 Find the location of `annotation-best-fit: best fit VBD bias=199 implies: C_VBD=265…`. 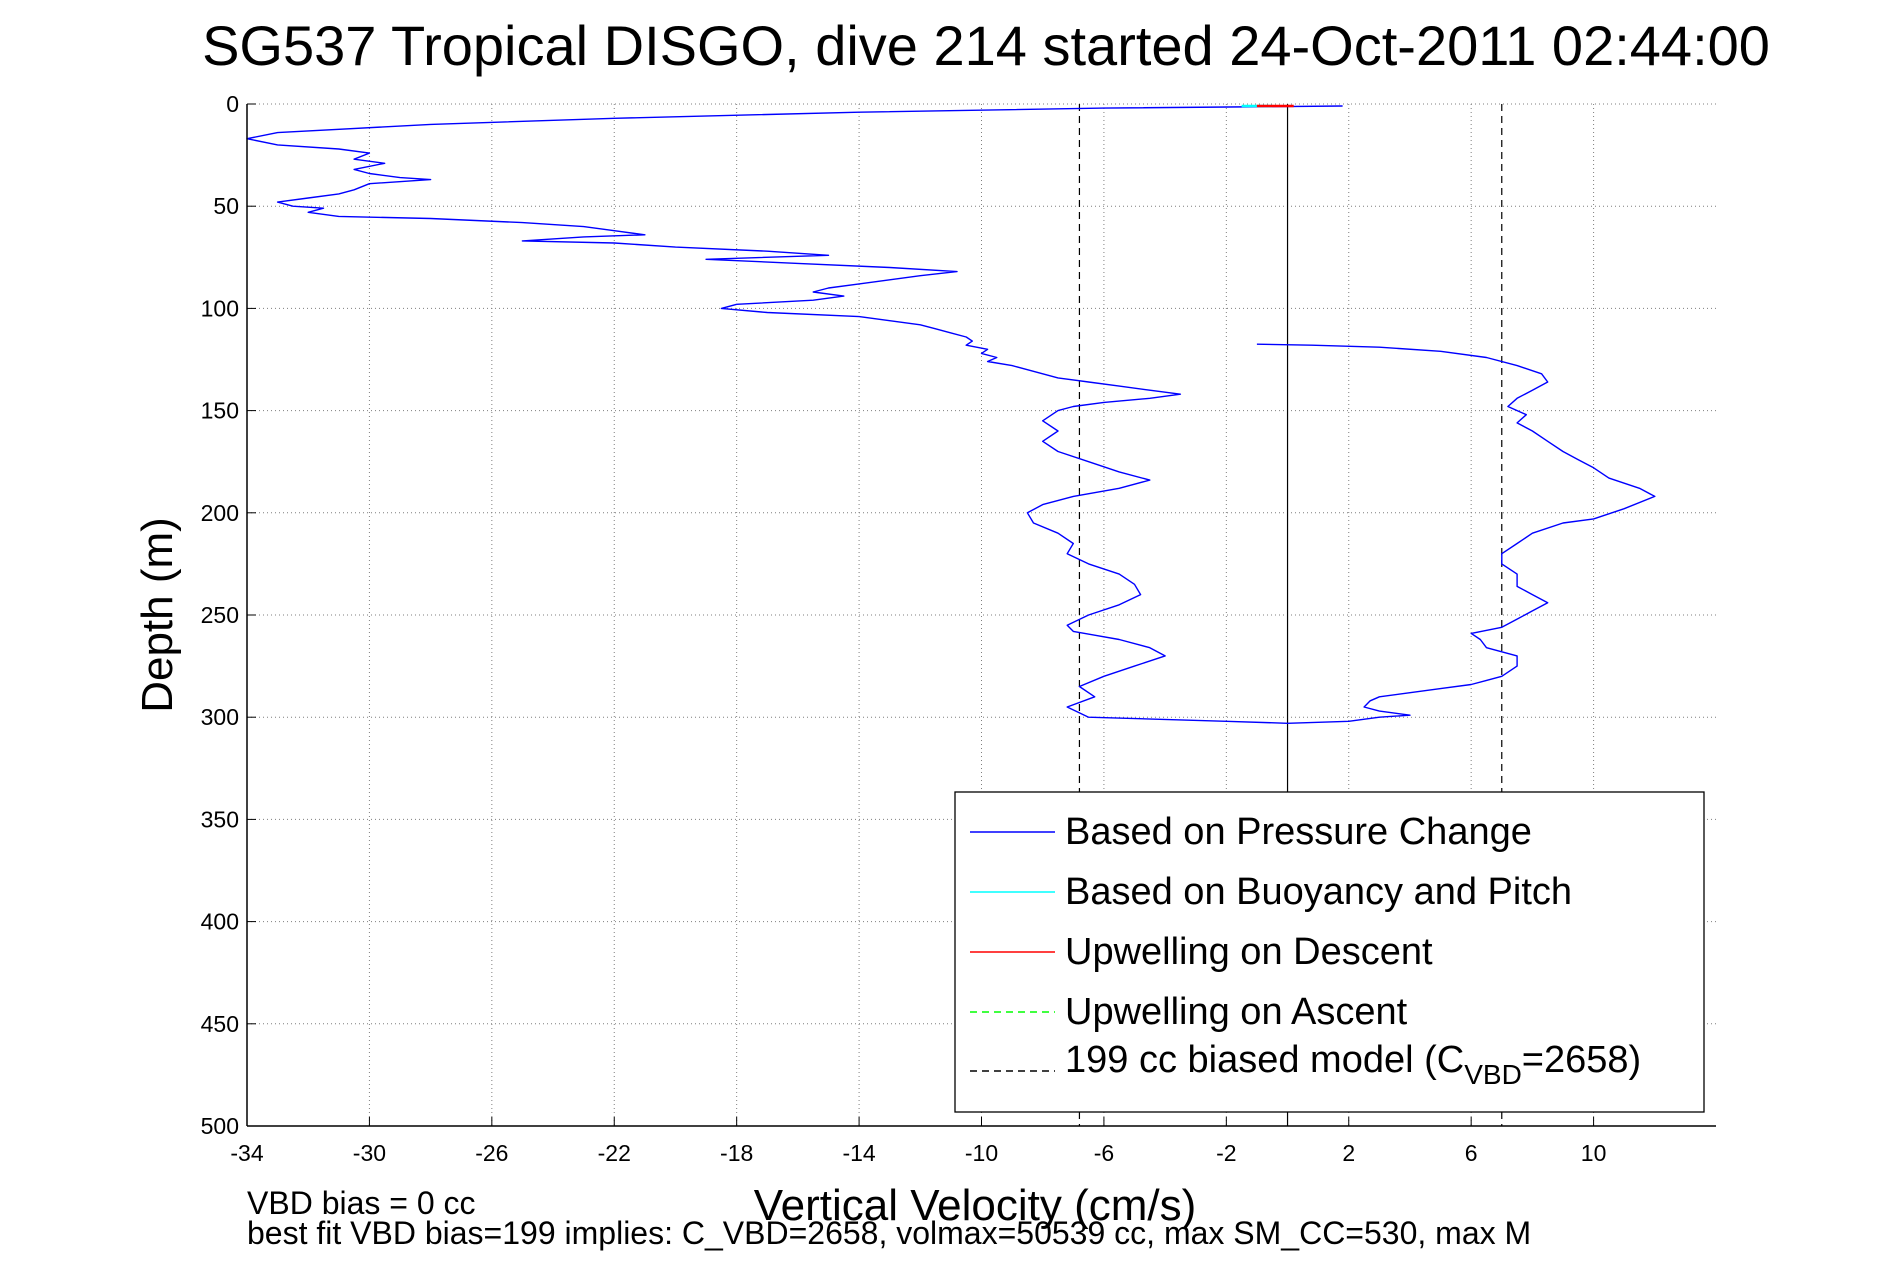

annotation-best-fit: best fit VBD bias=199 implies: C_VBD=265… is located at coordinates (889, 1233).